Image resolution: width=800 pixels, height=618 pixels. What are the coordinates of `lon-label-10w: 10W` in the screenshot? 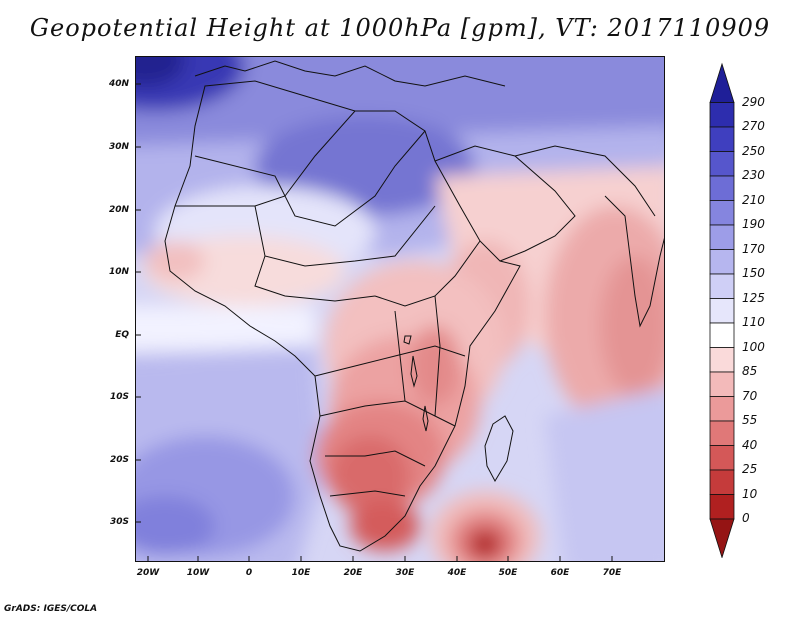 It's located at (198, 573).